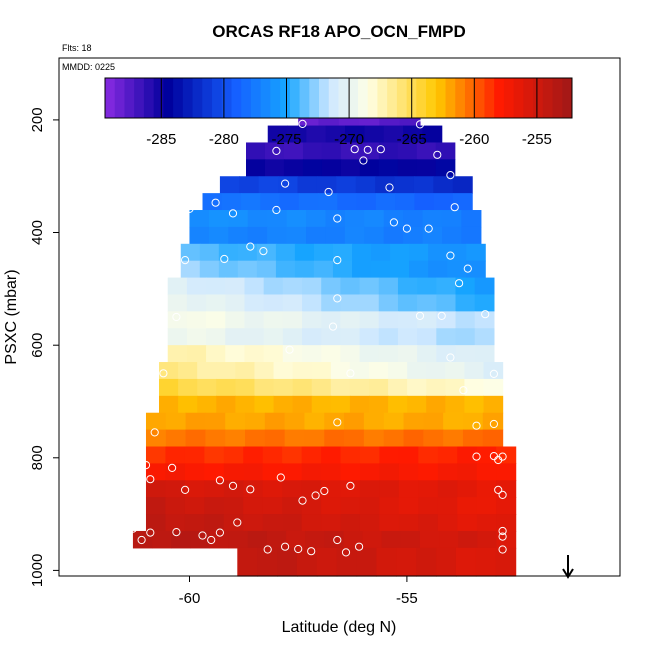 This screenshot has height=650, width=650. Describe the element at coordinates (44, 347) in the screenshot. I see `y-axis: 200 400 600 800 1000` at that location.